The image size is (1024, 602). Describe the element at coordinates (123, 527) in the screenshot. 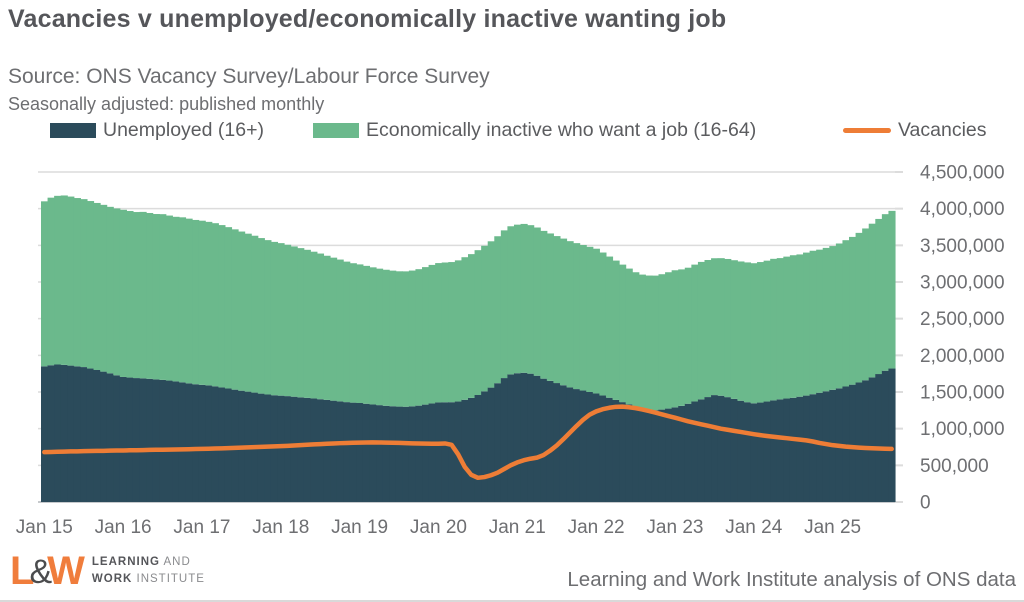

I see `svg-text: Jan 16` at that location.